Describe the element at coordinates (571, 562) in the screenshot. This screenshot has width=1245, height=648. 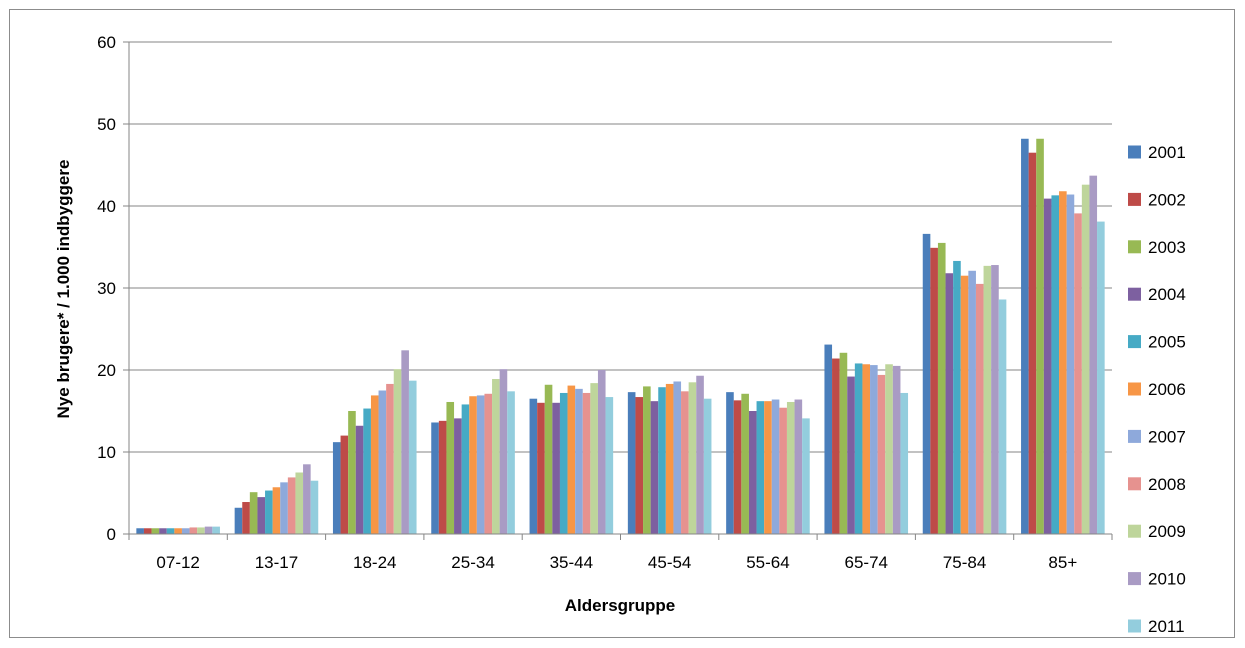
I see `x-tick-label: 35-44` at that location.